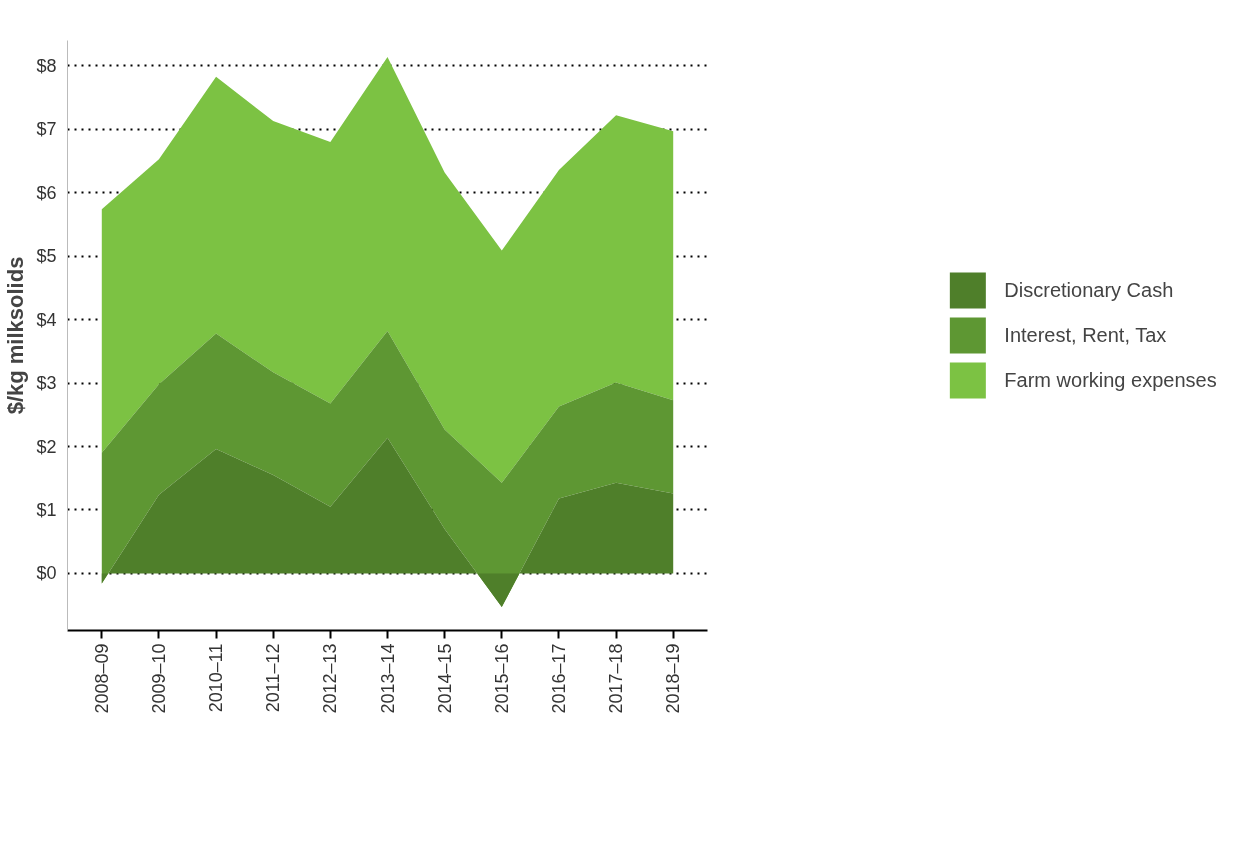 The image size is (1253, 868). Describe the element at coordinates (46, 256) in the screenshot. I see `y-tick-label: $5` at that location.